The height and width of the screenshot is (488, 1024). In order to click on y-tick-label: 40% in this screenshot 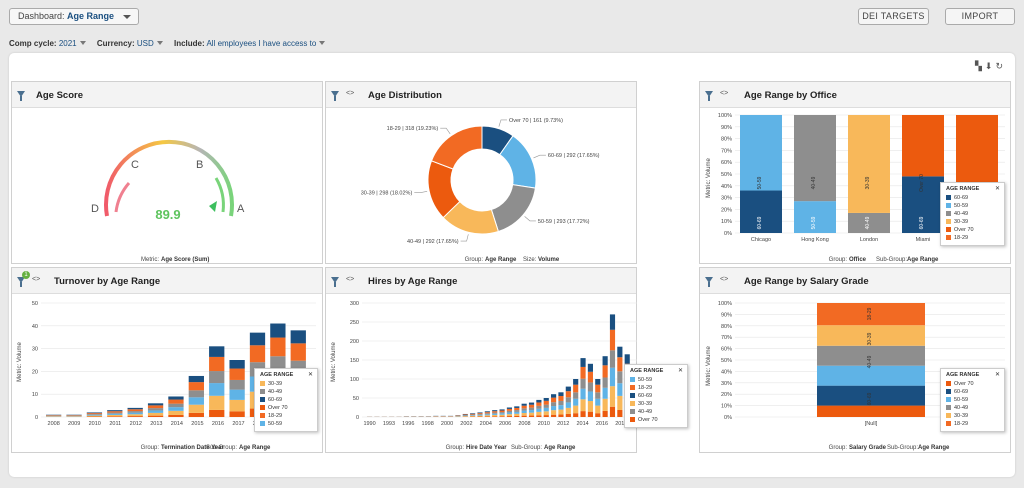, I will do `click(726, 187)`.